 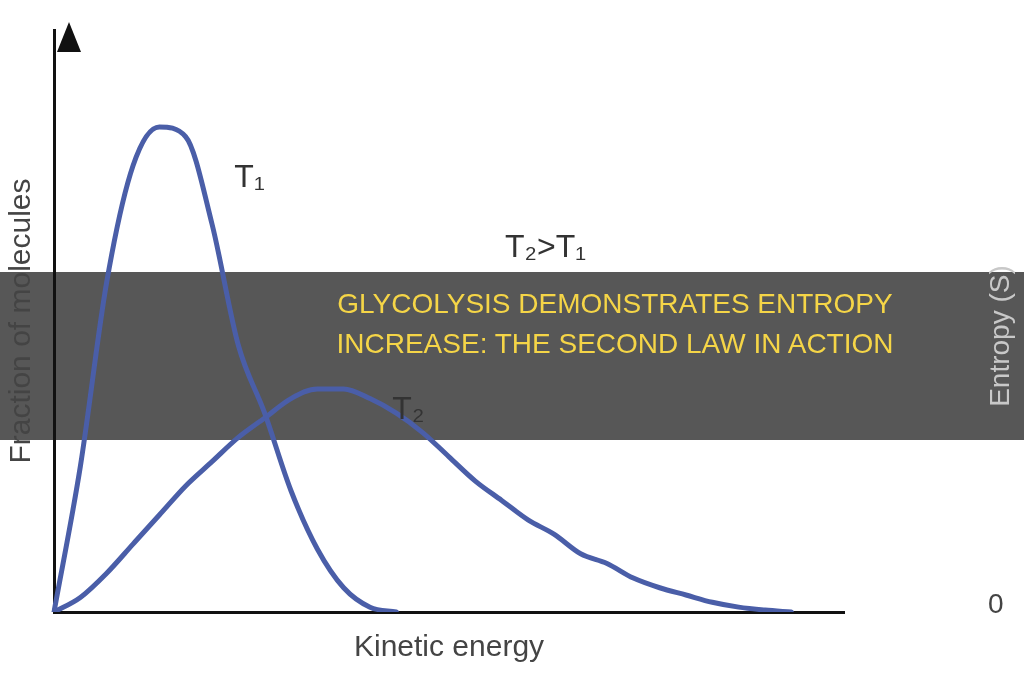 I want to click on x-axis-title: Kinetic energy, so click(x=449, y=646).